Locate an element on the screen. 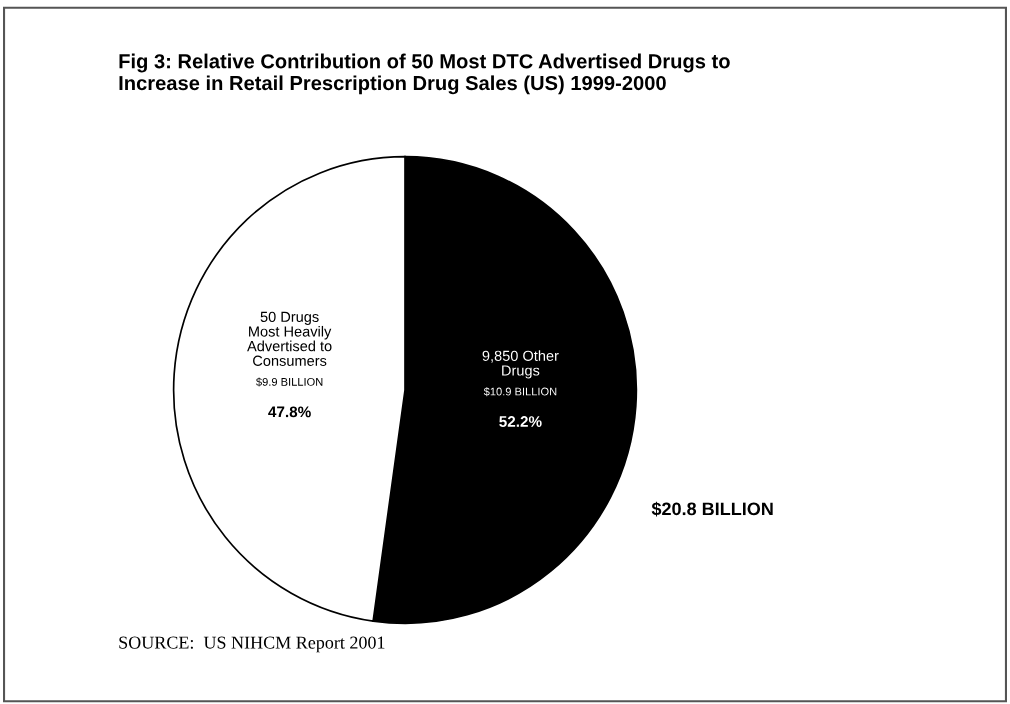 The height and width of the screenshot is (704, 1010). data-label: 52.2% is located at coordinates (520, 421).